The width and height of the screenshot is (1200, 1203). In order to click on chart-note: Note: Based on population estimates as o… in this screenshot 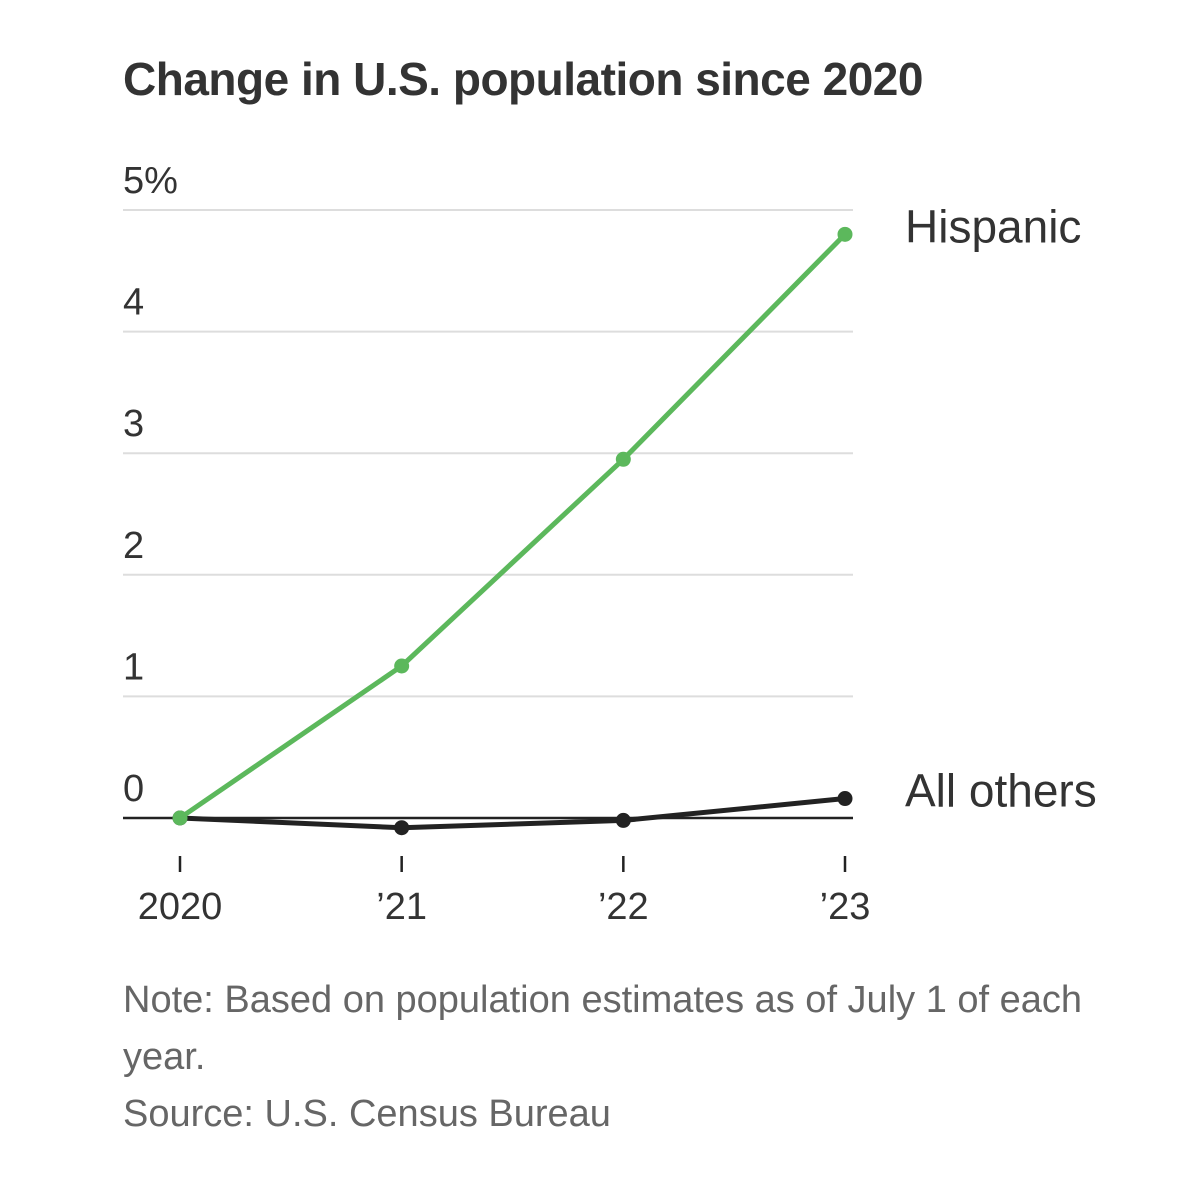, I will do `click(603, 1028)`.